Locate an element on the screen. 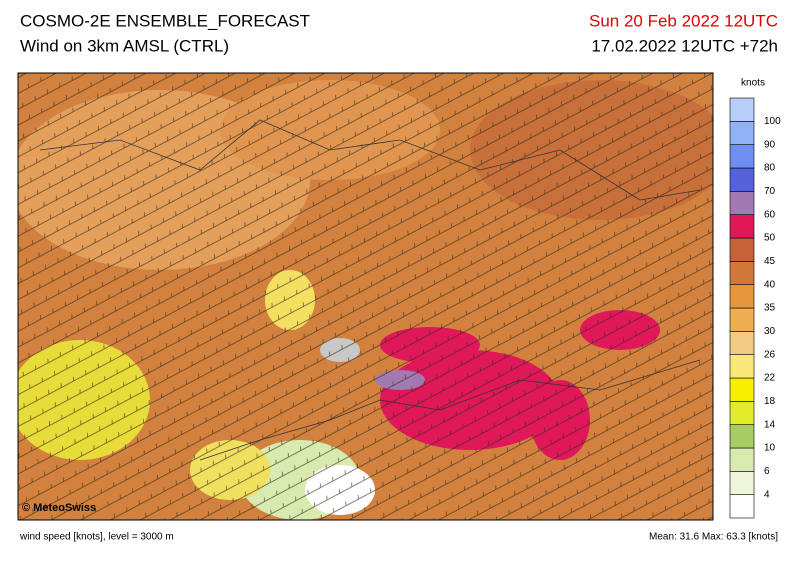 The width and height of the screenshot is (800, 566). run-time: 17.02.2022 12UTC +72h is located at coordinates (684, 45).